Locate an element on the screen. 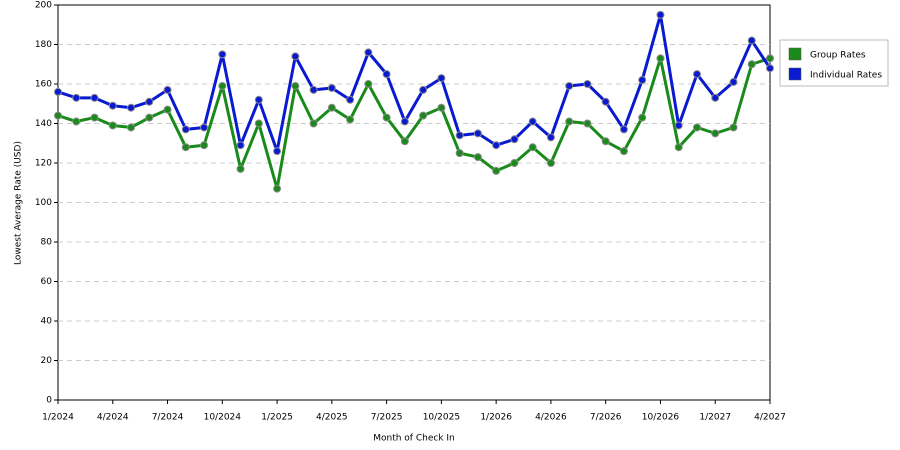 Image resolution: width=900 pixels, height=450 pixels. y-tick-label: 180 is located at coordinates (43, 45).